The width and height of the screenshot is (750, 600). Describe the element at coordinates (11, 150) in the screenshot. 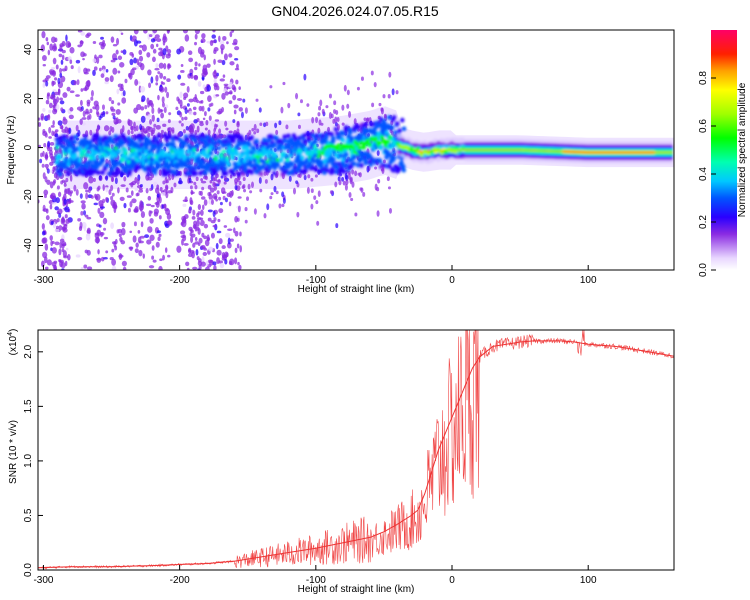

I see `spectrogram-y-label: Frequency (Hz)` at that location.